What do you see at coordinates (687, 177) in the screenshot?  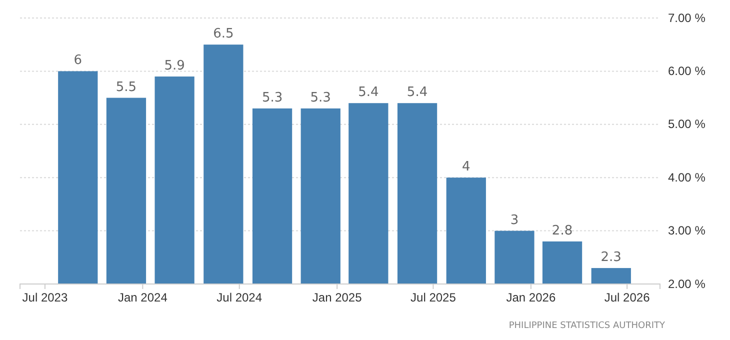 I see `y-tick-label: 4.00 %` at bounding box center [687, 177].